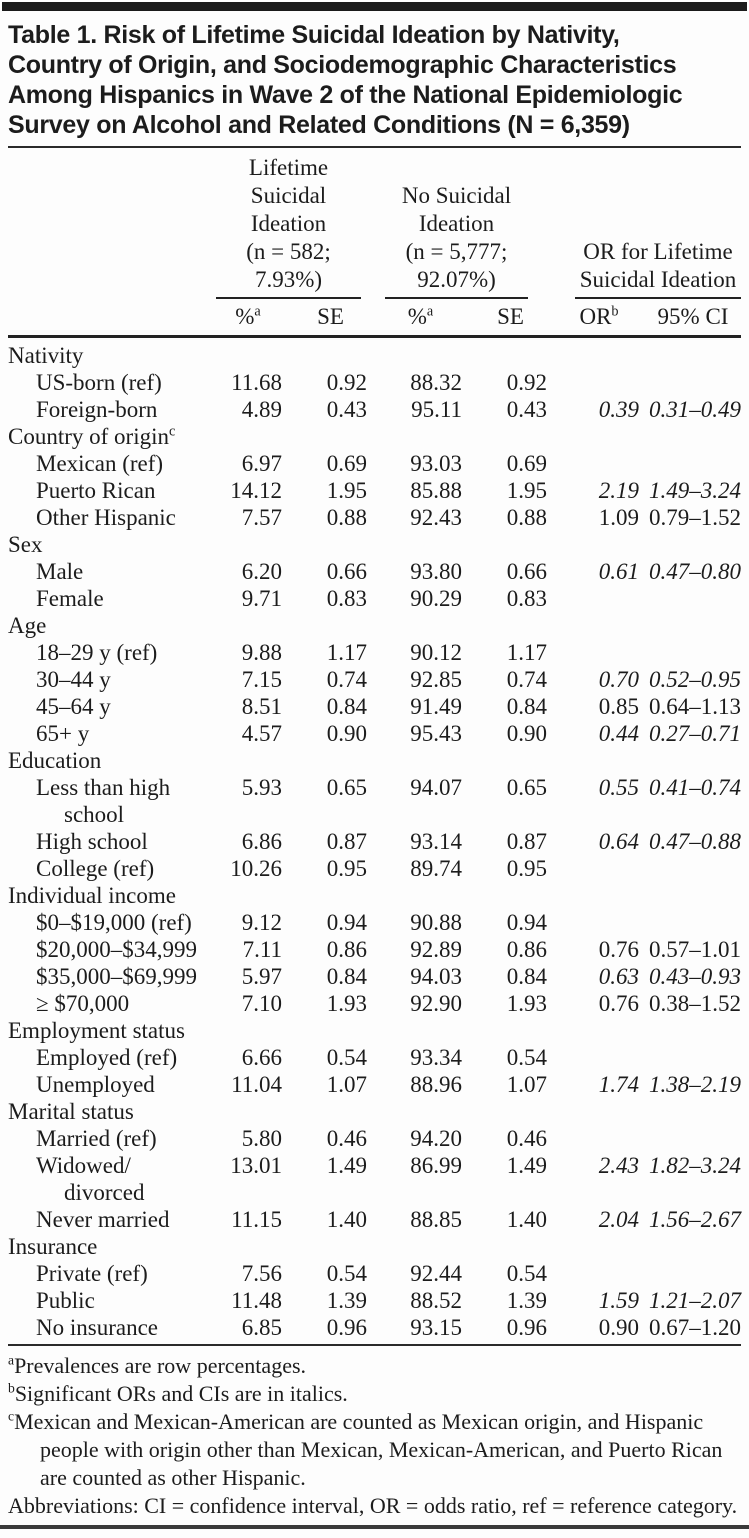 The width and height of the screenshot is (749, 1538). I want to click on cell-se-no-ideation: 0.65, so click(526, 787).